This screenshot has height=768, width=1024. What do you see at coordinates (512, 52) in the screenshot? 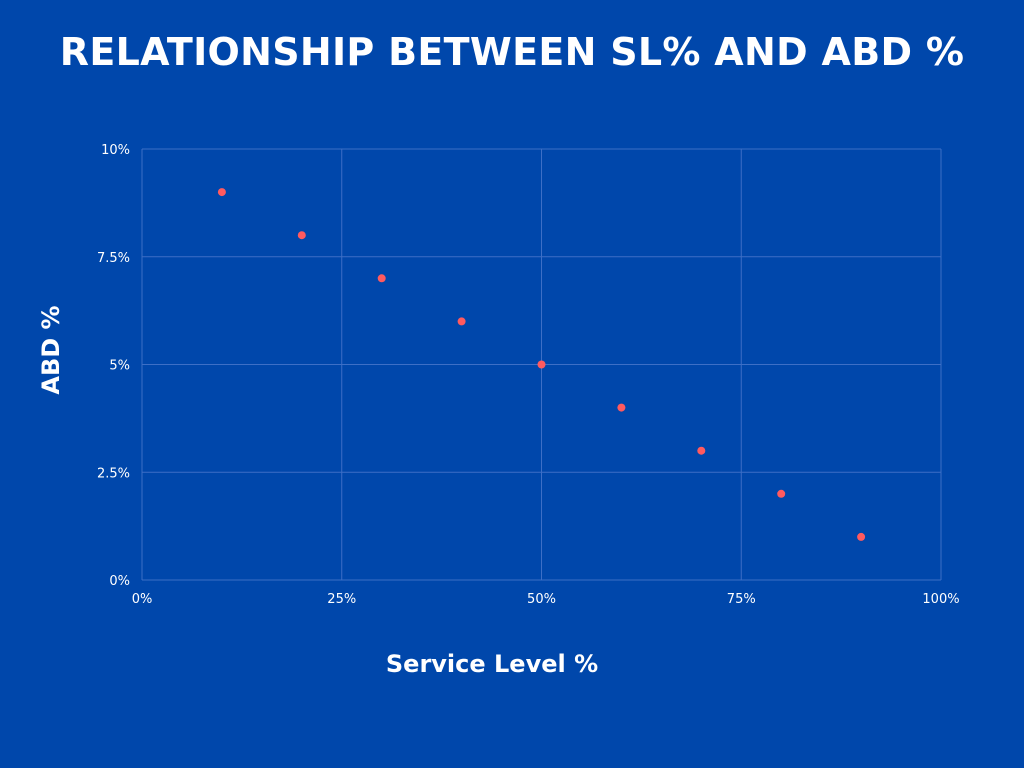
I see `chart-title: RELATIONSHIP BETWEEN SL% AND ABD %` at bounding box center [512, 52].